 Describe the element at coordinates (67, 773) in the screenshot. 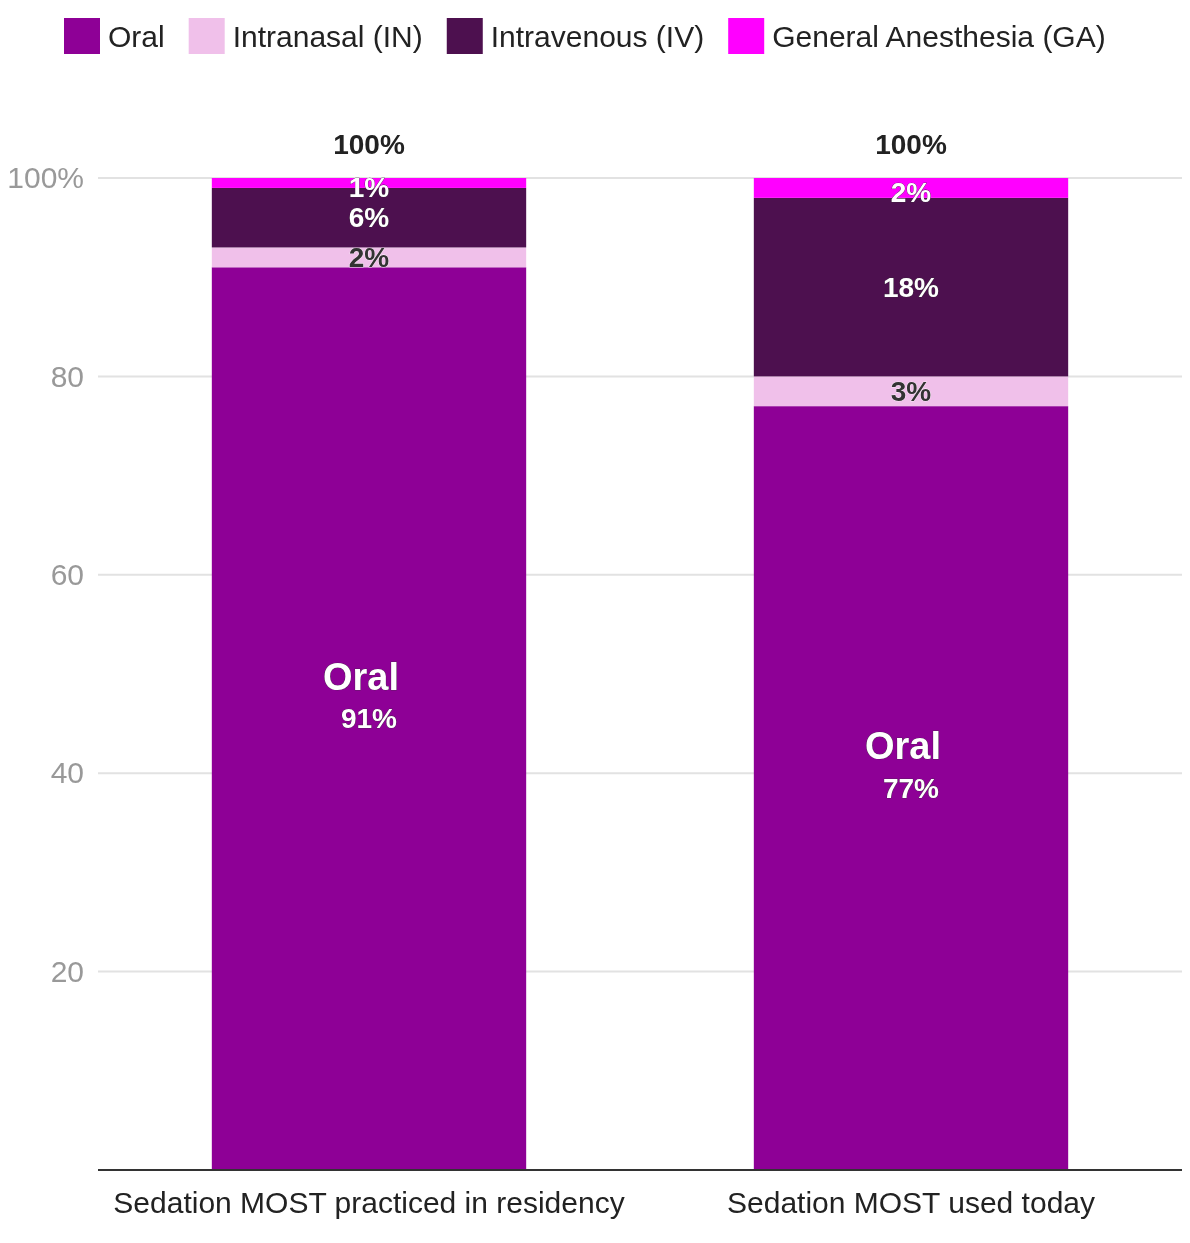

I see `y-tick-label: 40` at that location.